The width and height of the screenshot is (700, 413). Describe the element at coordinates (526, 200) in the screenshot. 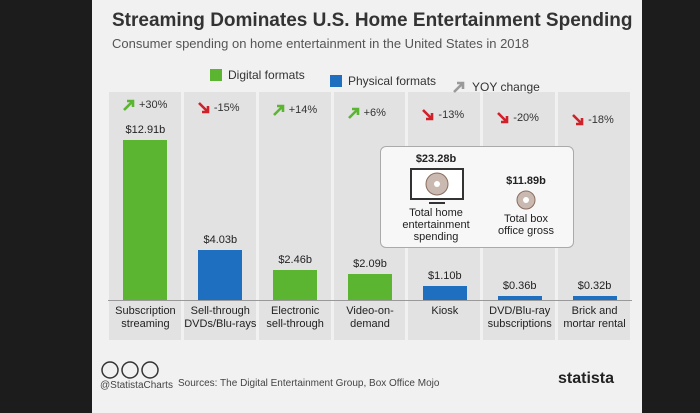

I see `reel-icon` at that location.